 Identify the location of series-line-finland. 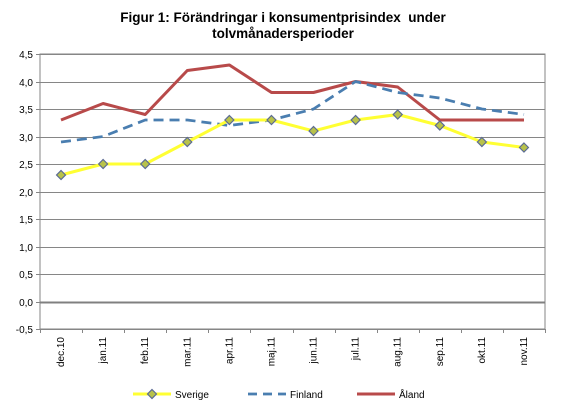
(292, 112).